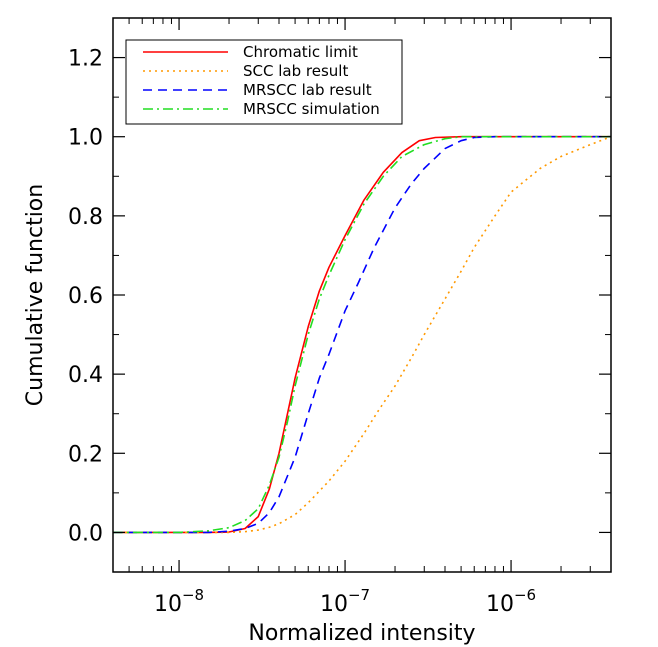 This screenshot has width=658, height=647. What do you see at coordinates (511, 601) in the screenshot?
I see `x-tick-label: 10⁻⁶` at bounding box center [511, 601].